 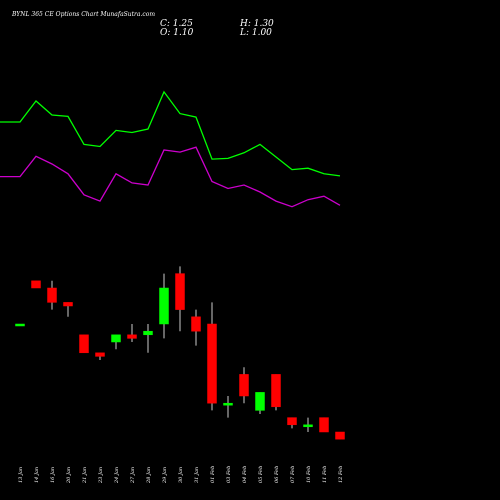 I want to click on lower-band-line, so click(x=170, y=177).